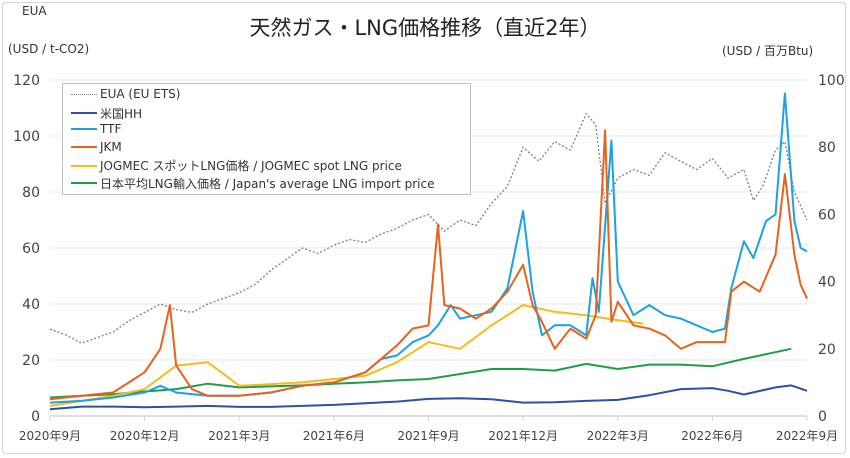 The width and height of the screenshot is (850, 458). Describe the element at coordinates (140, 94) in the screenshot. I see `legend-label: EUA (EU ETS)` at that location.